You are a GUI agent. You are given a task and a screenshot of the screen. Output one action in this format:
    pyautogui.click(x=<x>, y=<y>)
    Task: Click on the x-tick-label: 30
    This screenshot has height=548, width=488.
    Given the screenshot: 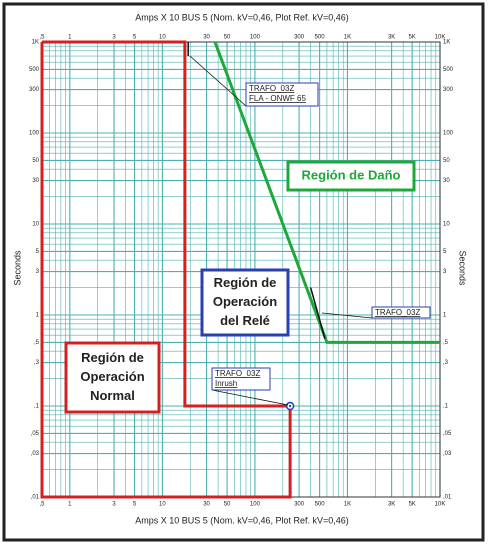 What is the action you would take?
    pyautogui.click(x=206, y=38)
    